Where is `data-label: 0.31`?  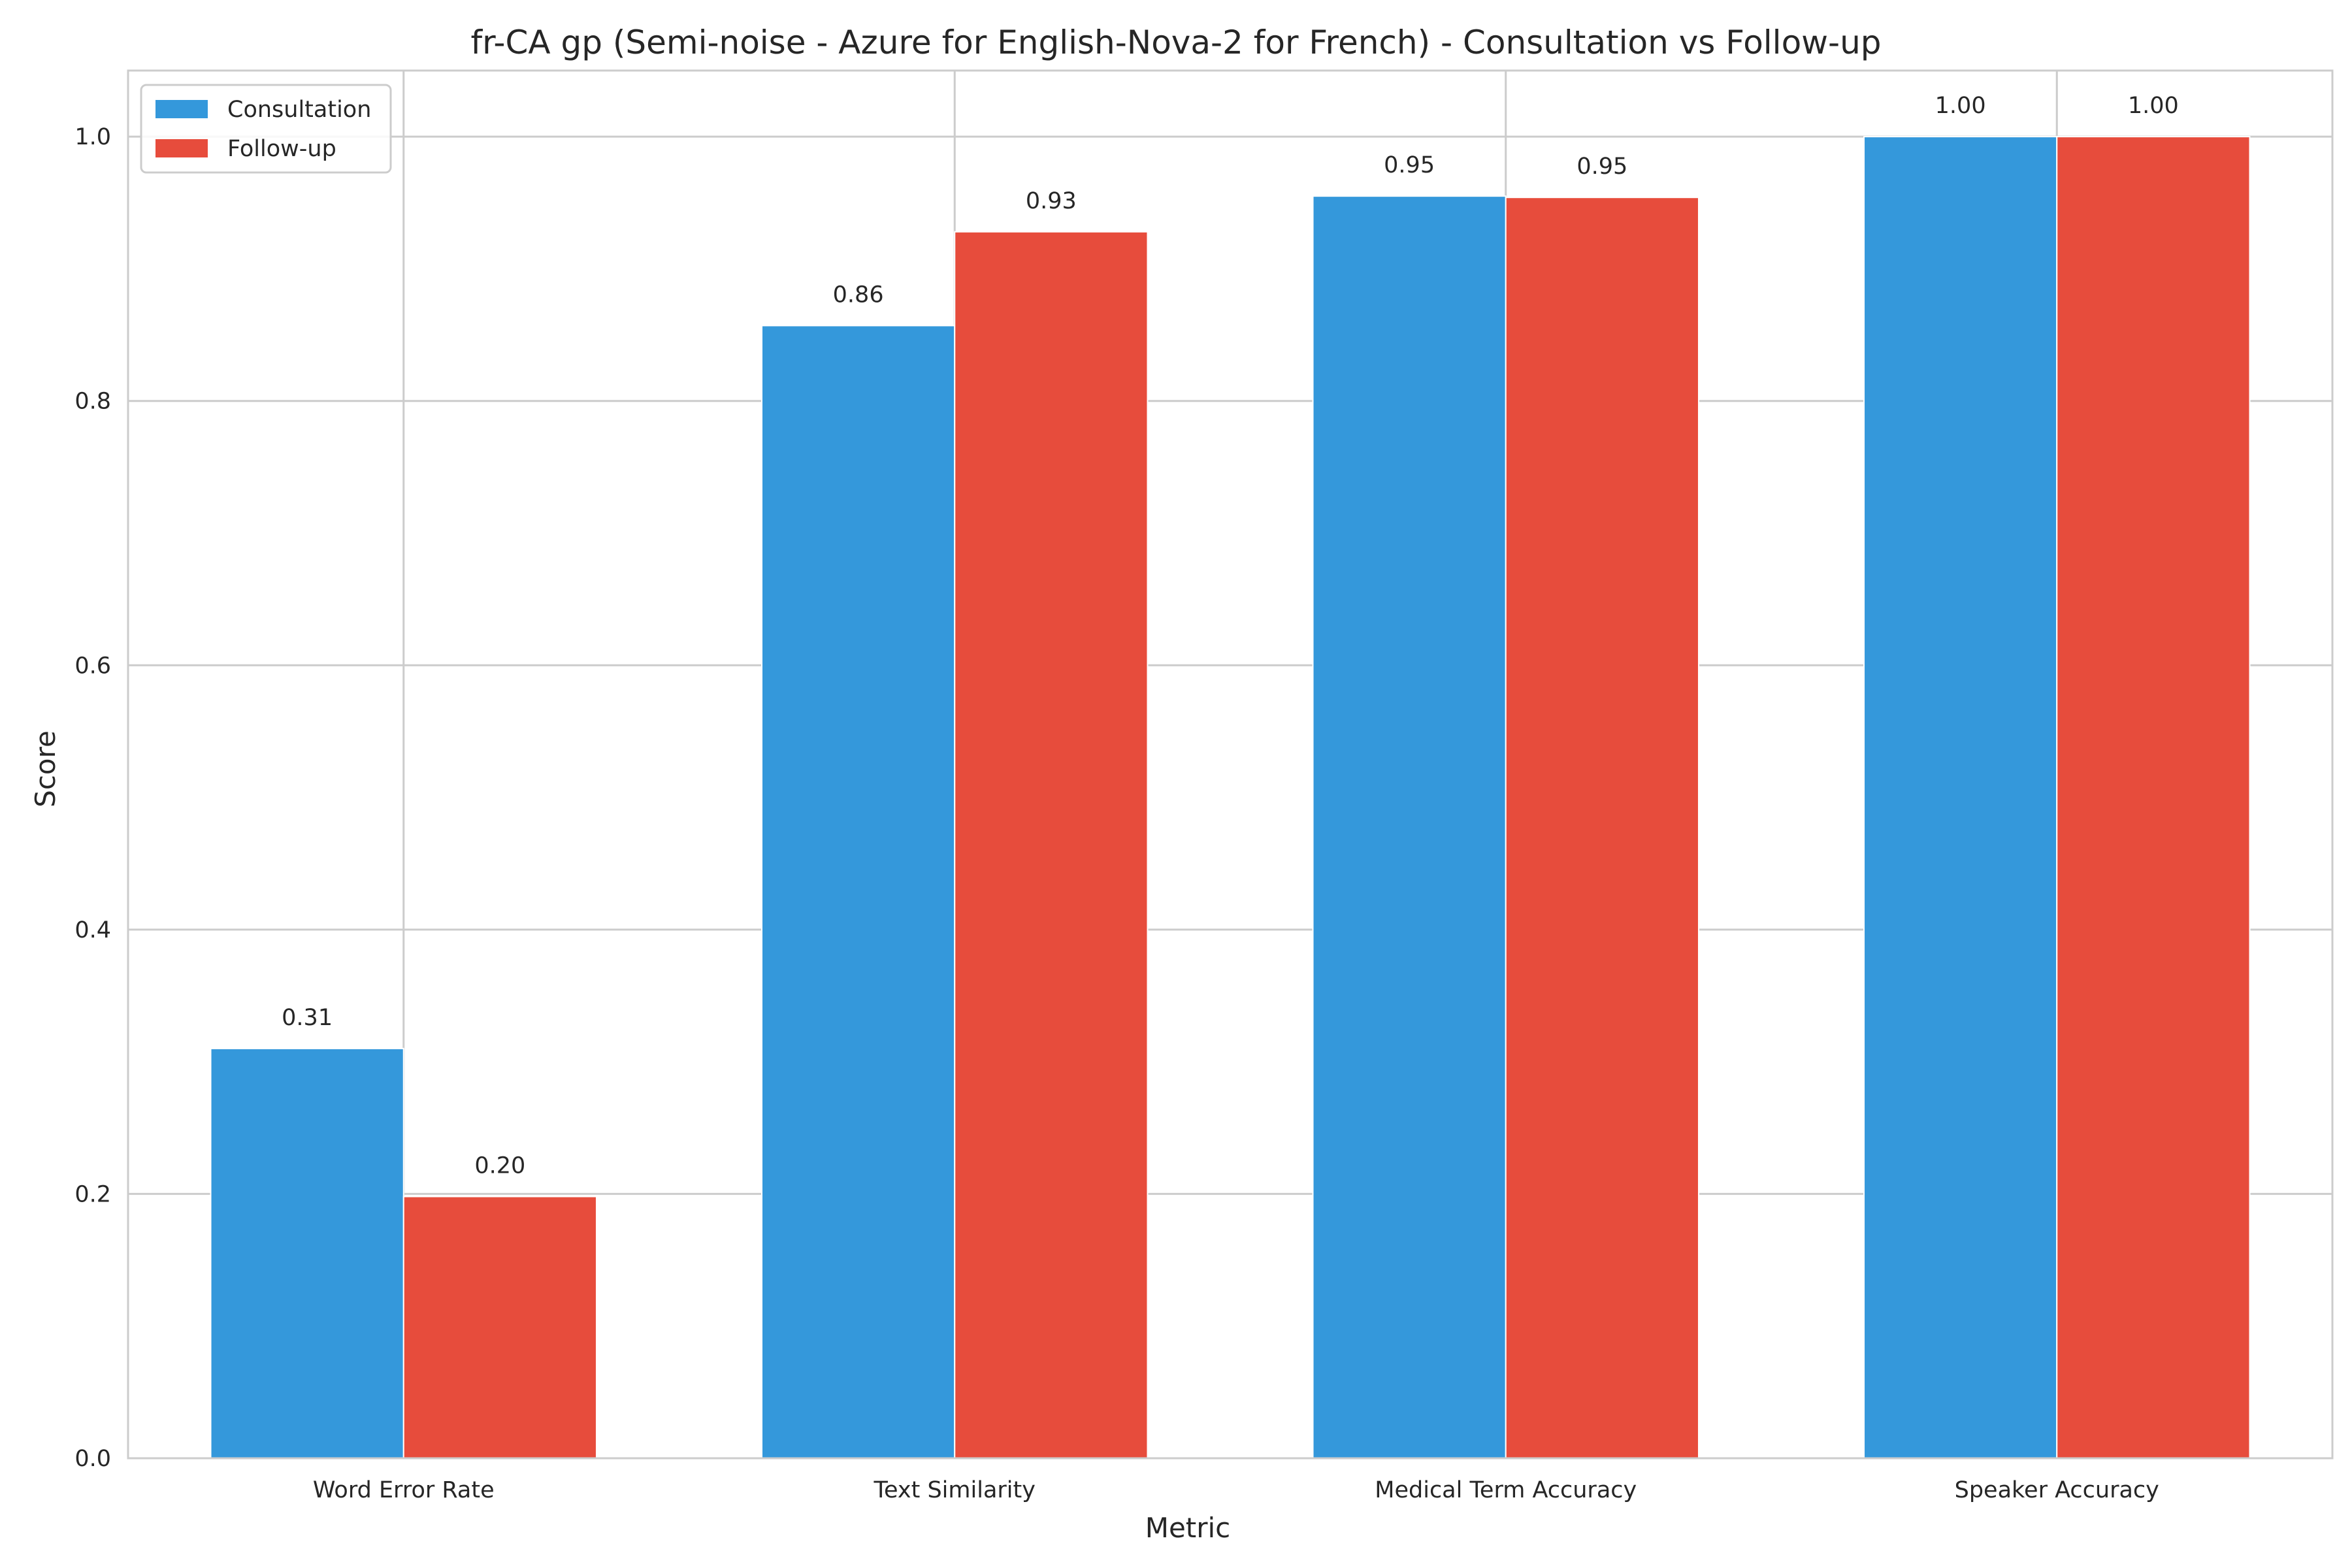 data-label: 0.31 is located at coordinates (307, 1018).